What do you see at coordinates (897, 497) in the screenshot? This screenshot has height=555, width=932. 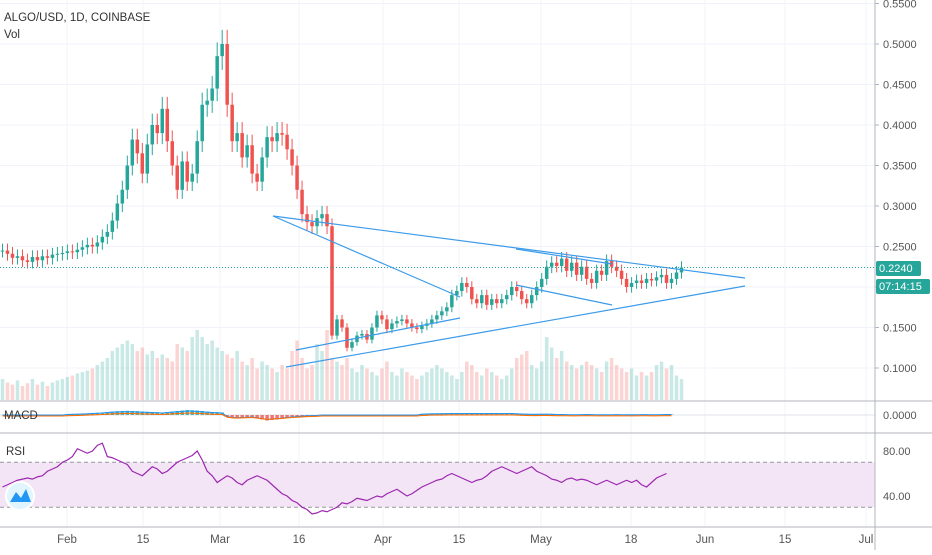 I see `rsi-lower-label: 40.00` at bounding box center [897, 497].